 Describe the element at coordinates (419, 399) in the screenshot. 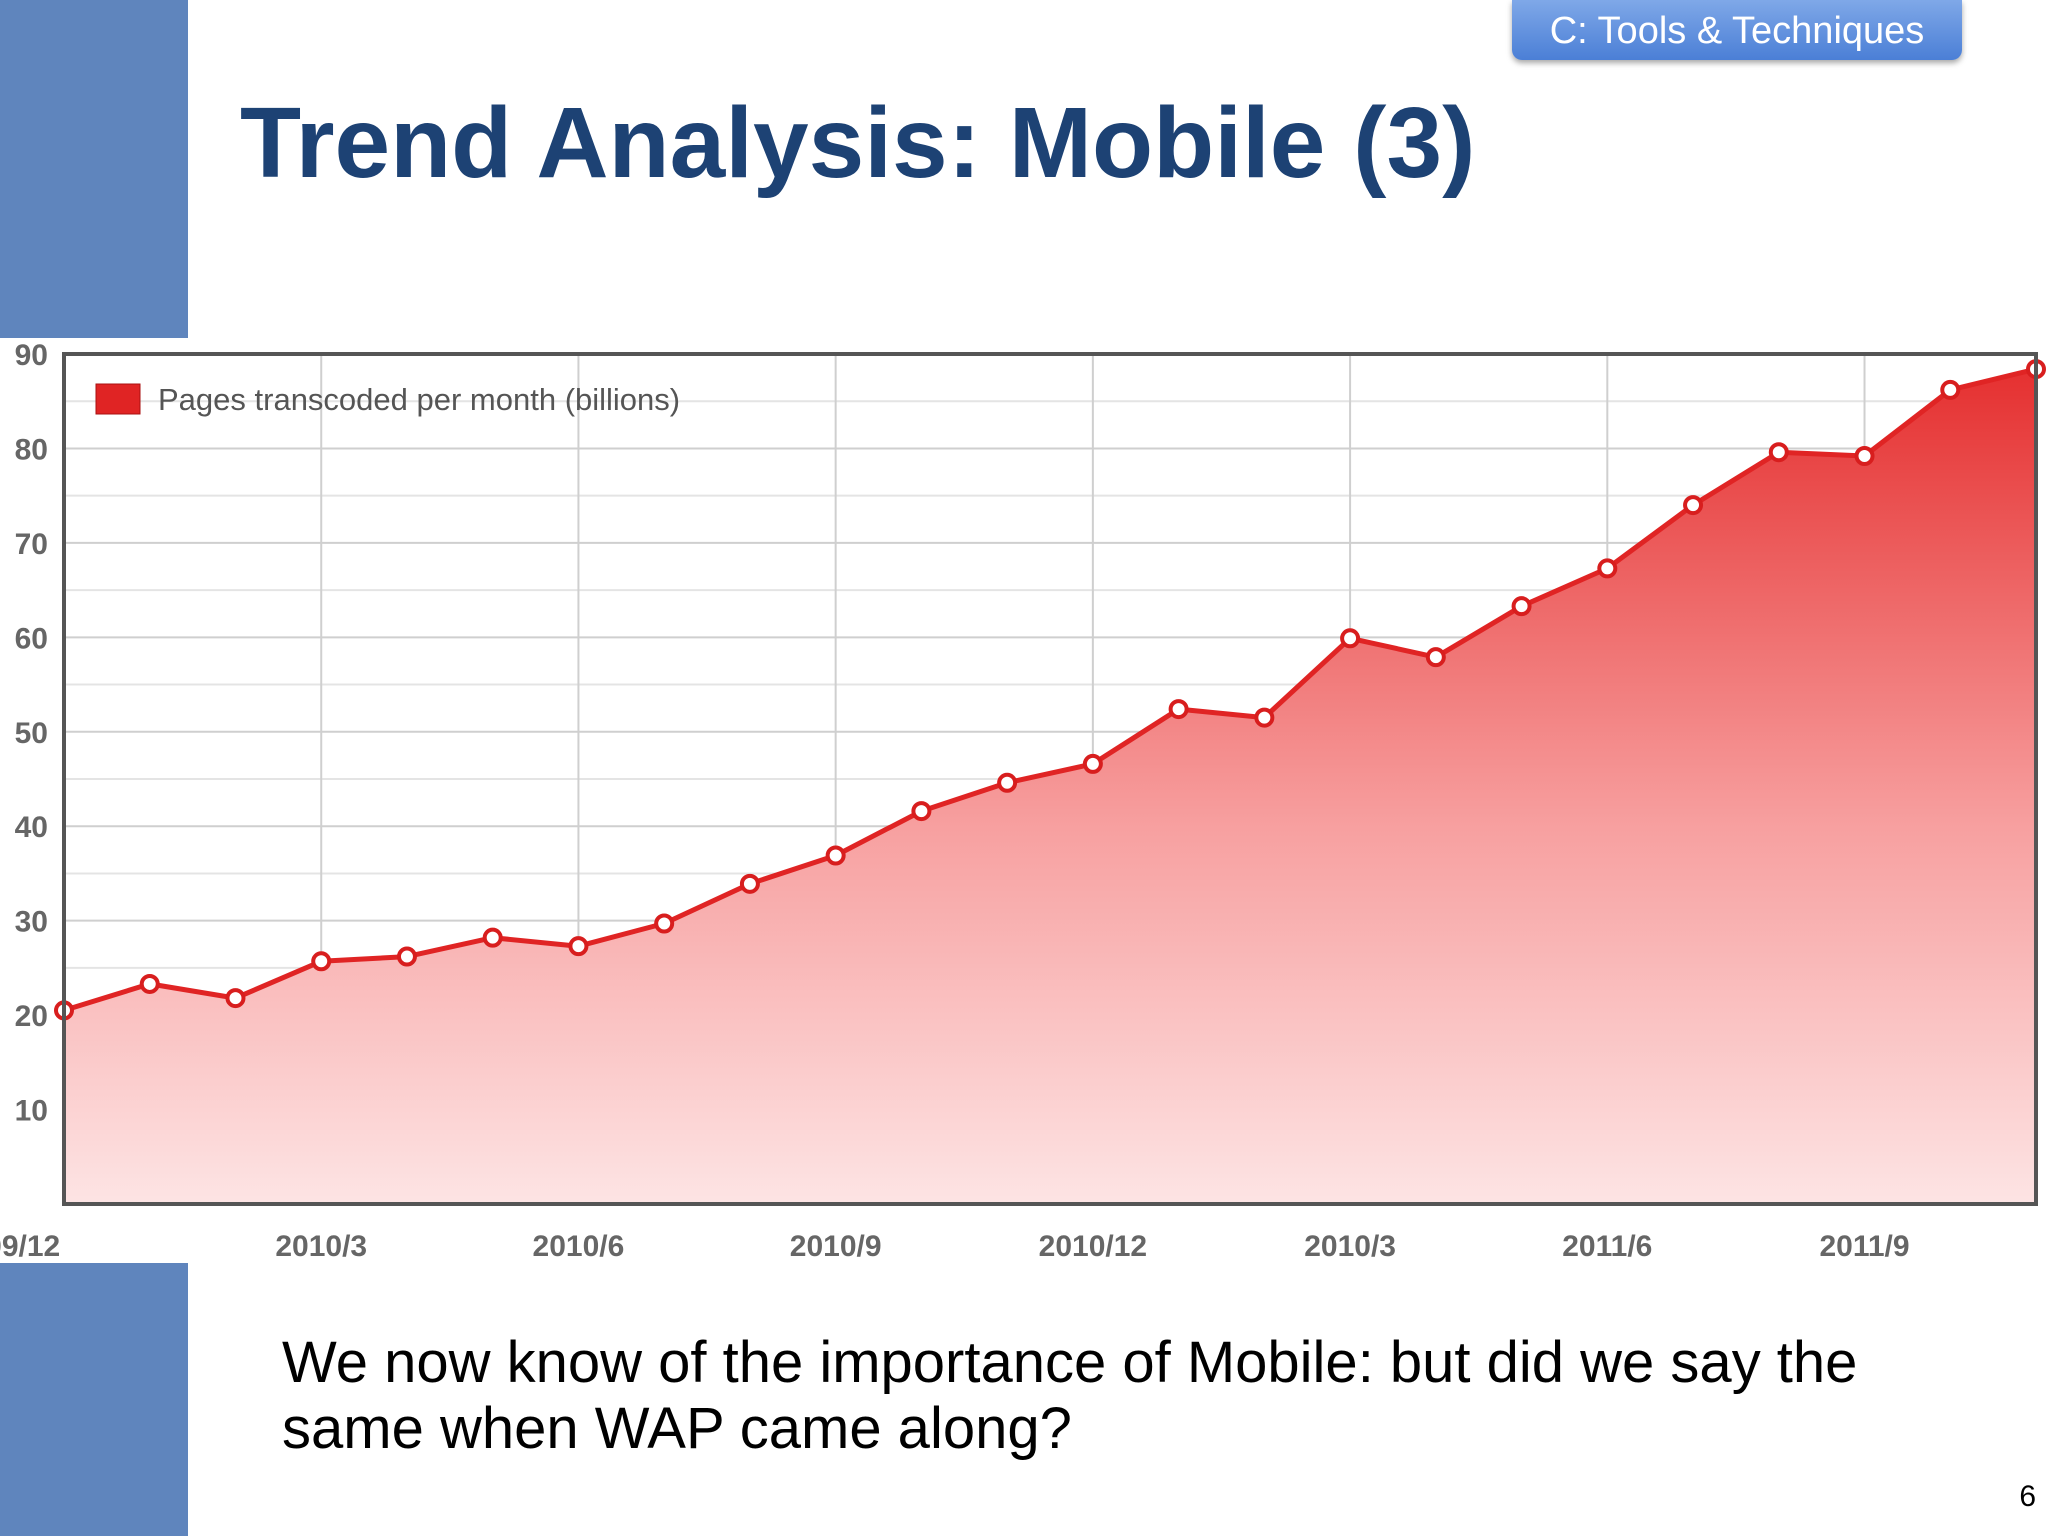

I see `legend-label: Pages transcoded per month (billions)` at that location.